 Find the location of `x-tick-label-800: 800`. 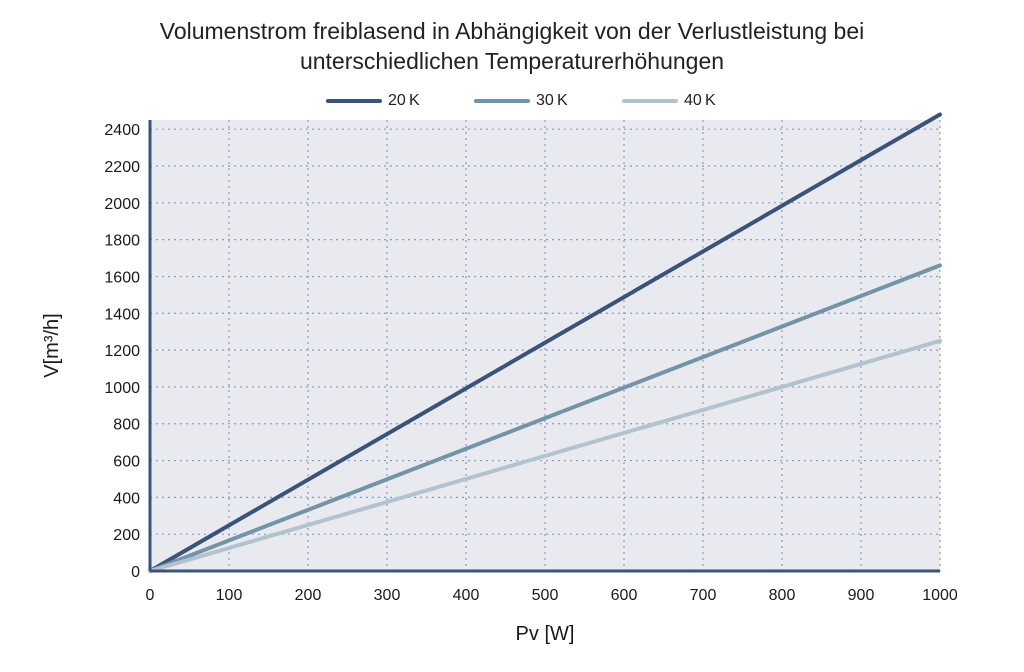

x-tick-label-800: 800 is located at coordinates (782, 595).